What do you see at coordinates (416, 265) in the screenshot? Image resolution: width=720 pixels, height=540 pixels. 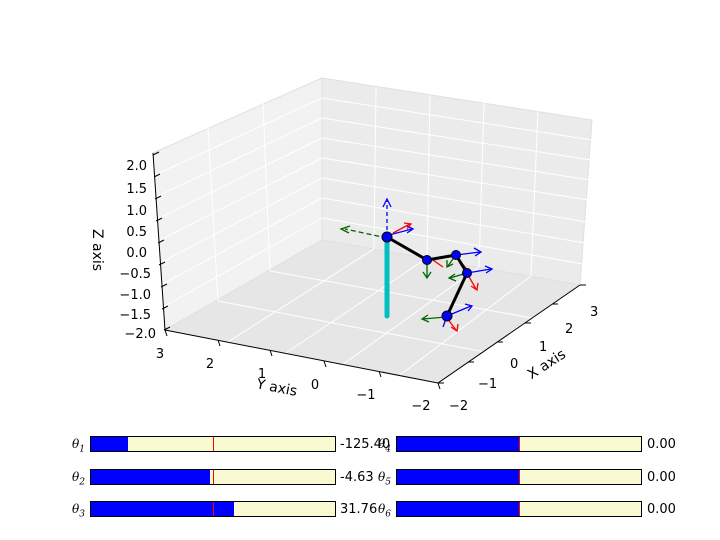 I see `robot-arm` at bounding box center [416, 265].